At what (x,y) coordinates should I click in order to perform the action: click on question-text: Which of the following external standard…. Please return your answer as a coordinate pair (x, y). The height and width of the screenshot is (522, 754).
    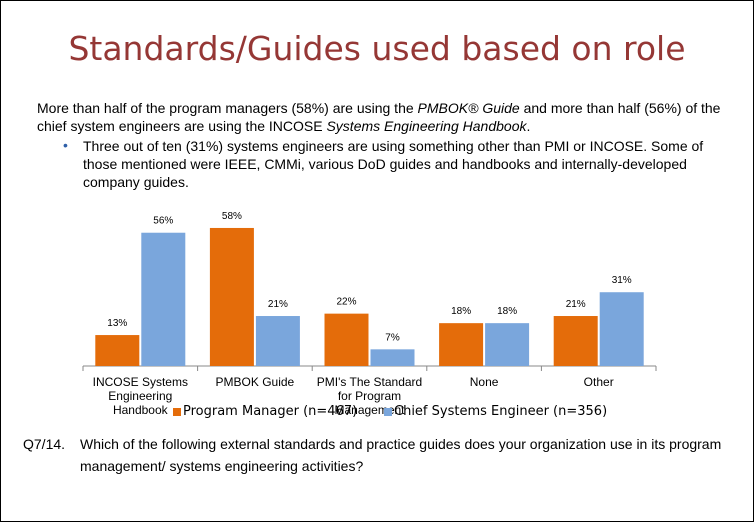
    Looking at the image, I should click on (378, 455).